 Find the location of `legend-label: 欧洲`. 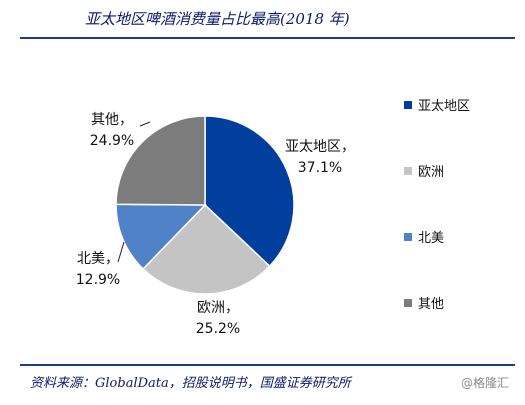

legend-label: 欧洲 is located at coordinates (431, 172).